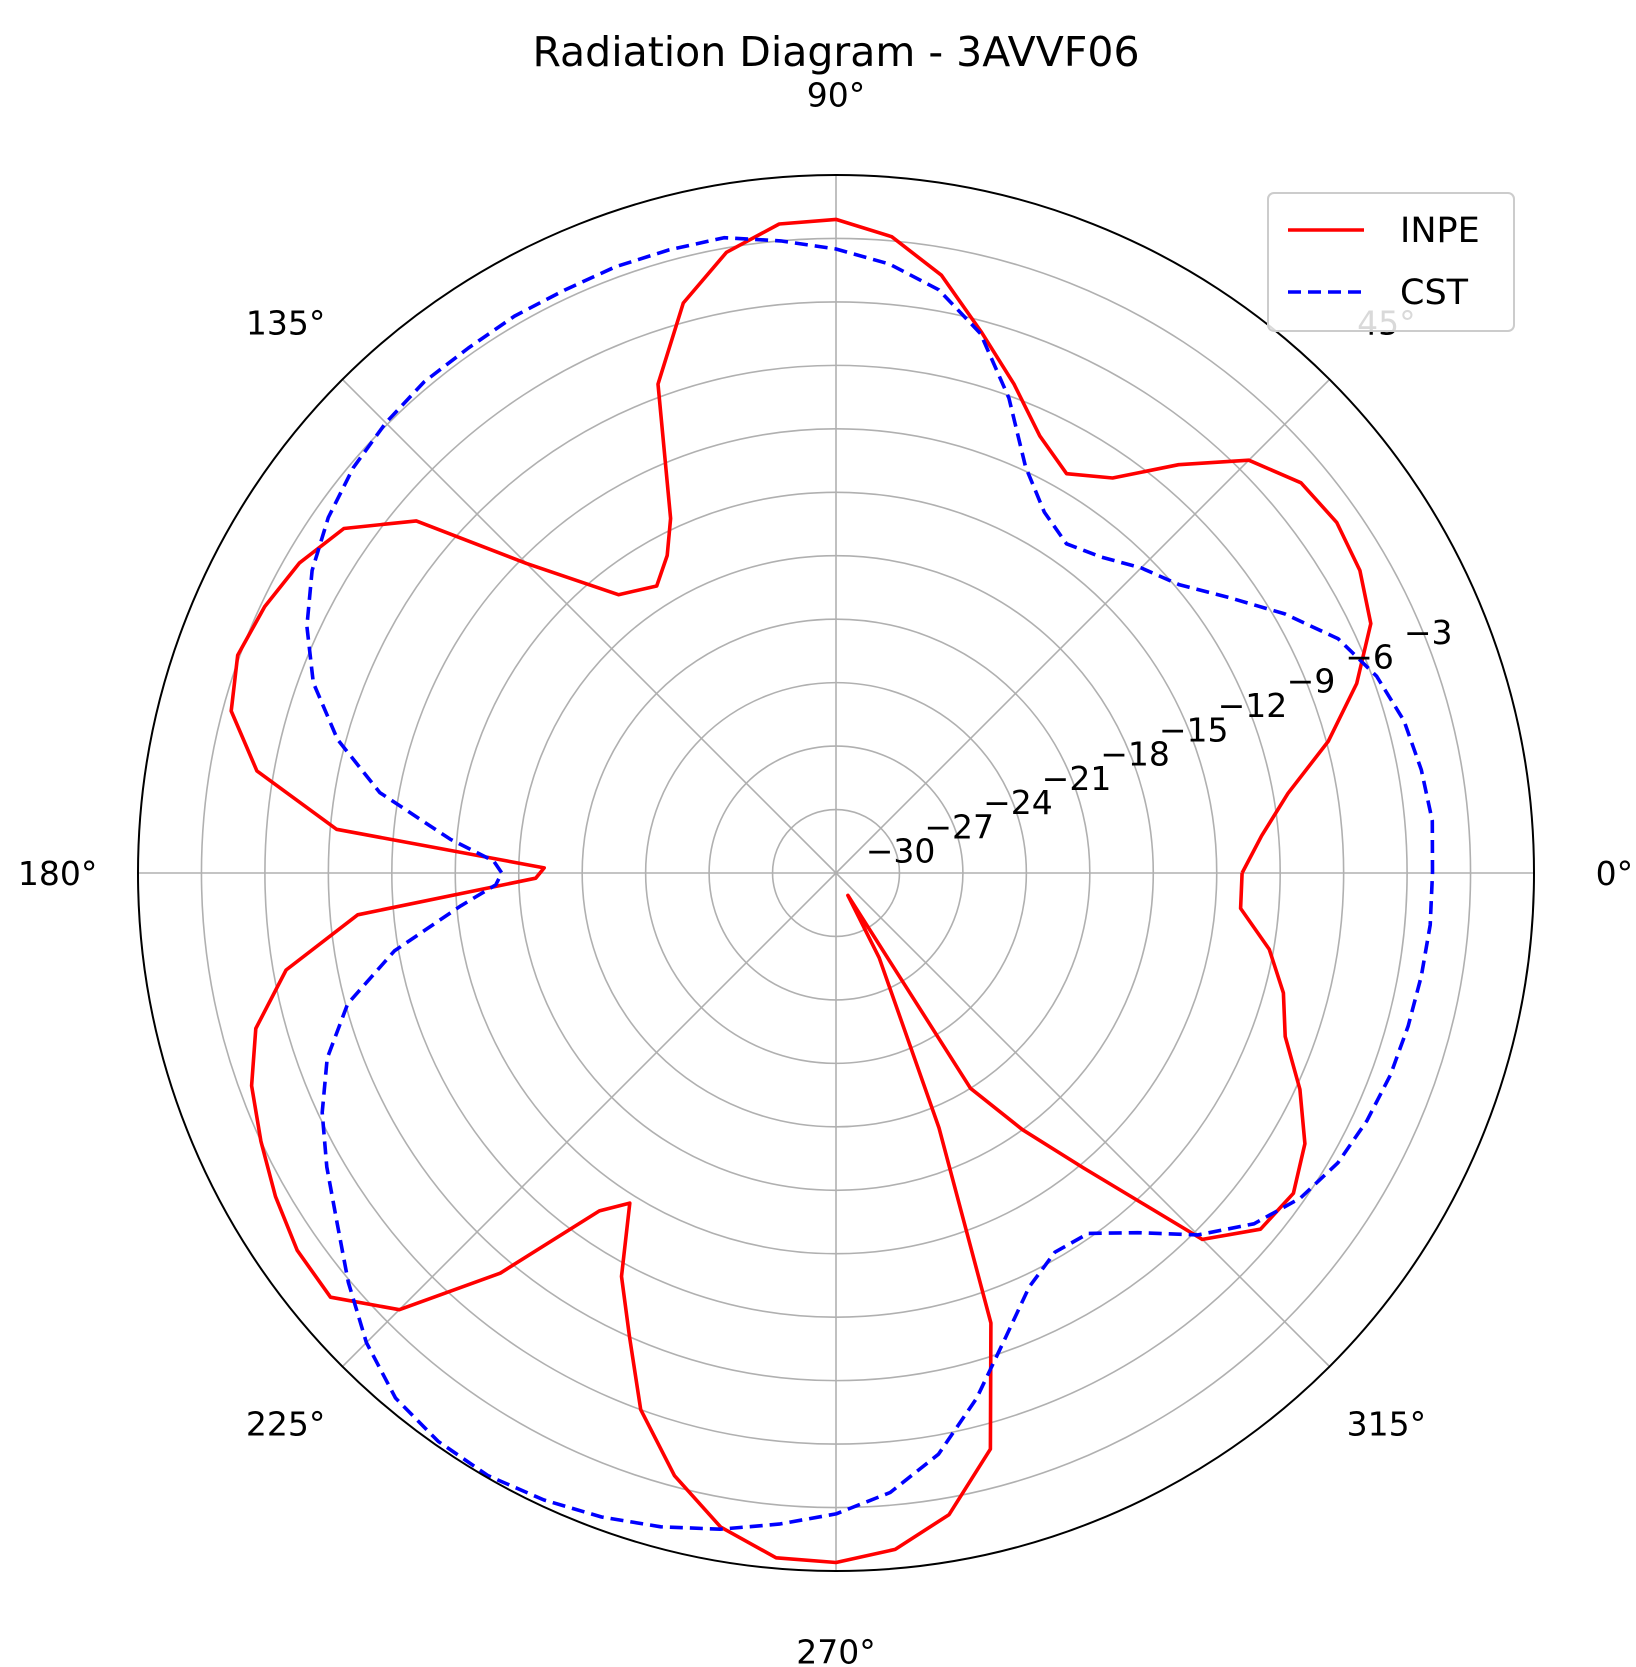  I want to click on angle-tick-label: 135°, so click(286, 323).